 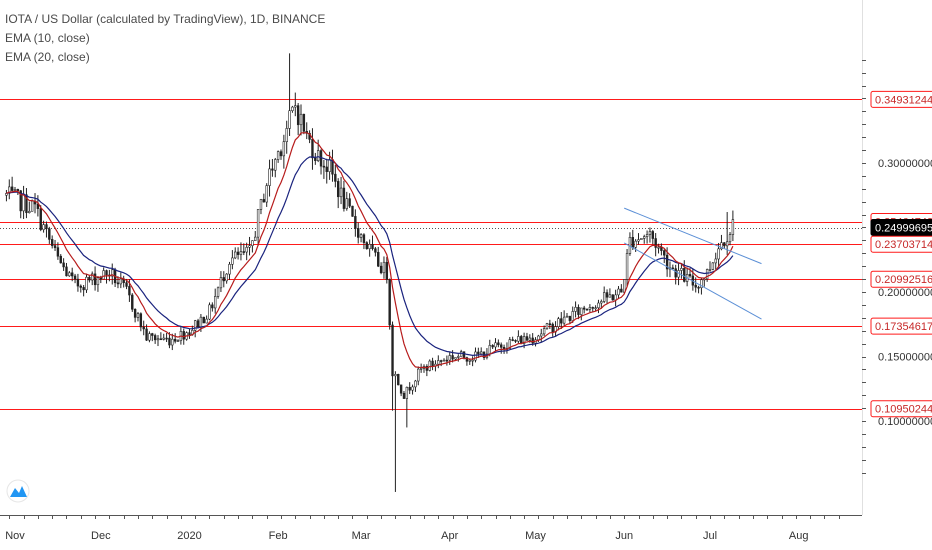 What do you see at coordinates (901, 326) in the screenshot?
I see `resistance-price-label: 0.17354617` at bounding box center [901, 326].